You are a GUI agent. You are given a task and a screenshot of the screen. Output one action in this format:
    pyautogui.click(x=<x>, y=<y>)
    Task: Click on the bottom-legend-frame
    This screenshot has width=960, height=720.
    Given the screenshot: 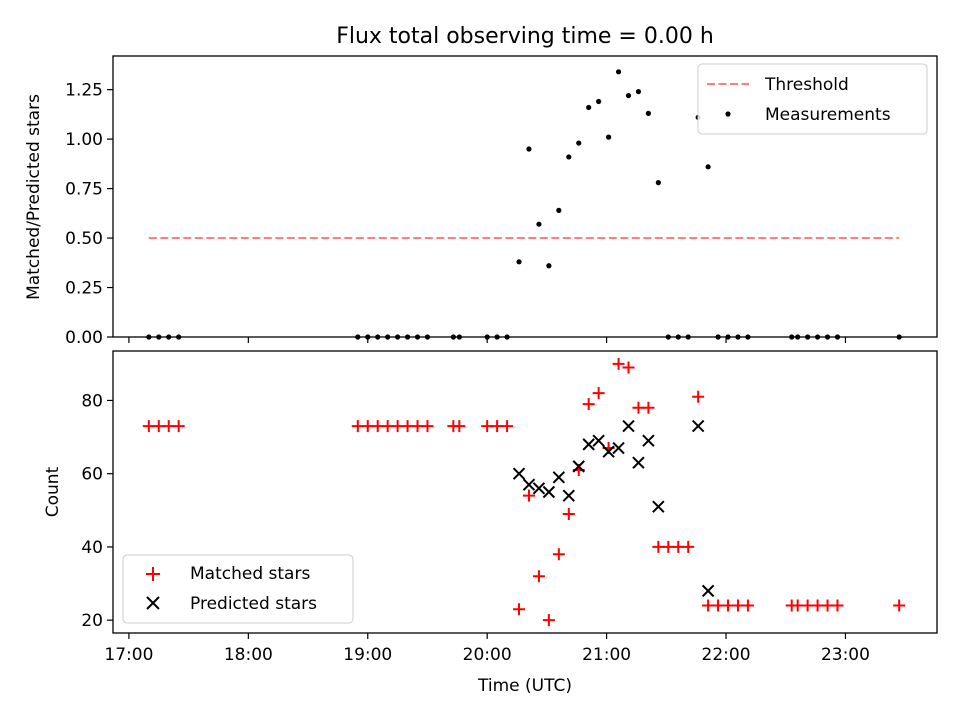 What is the action you would take?
    pyautogui.click(x=238, y=589)
    